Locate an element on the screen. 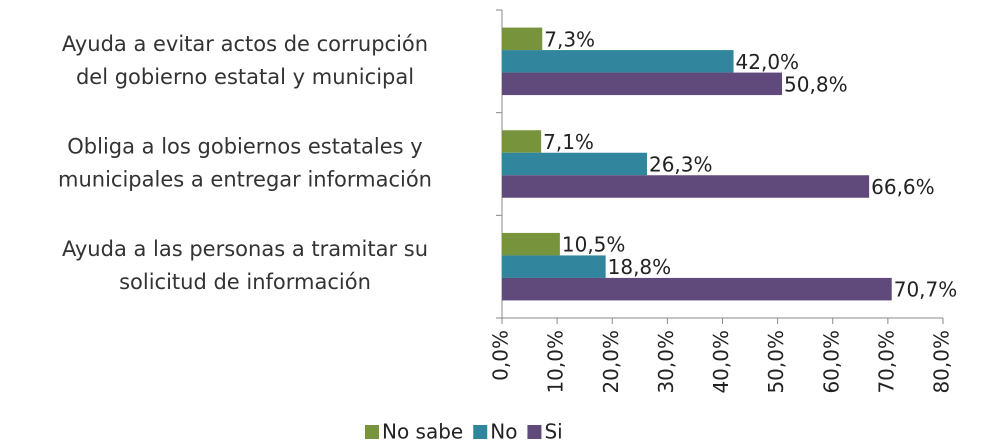 The width and height of the screenshot is (990, 444). category-label: Ayuda a las personas a tramitar su is located at coordinates (245, 249).